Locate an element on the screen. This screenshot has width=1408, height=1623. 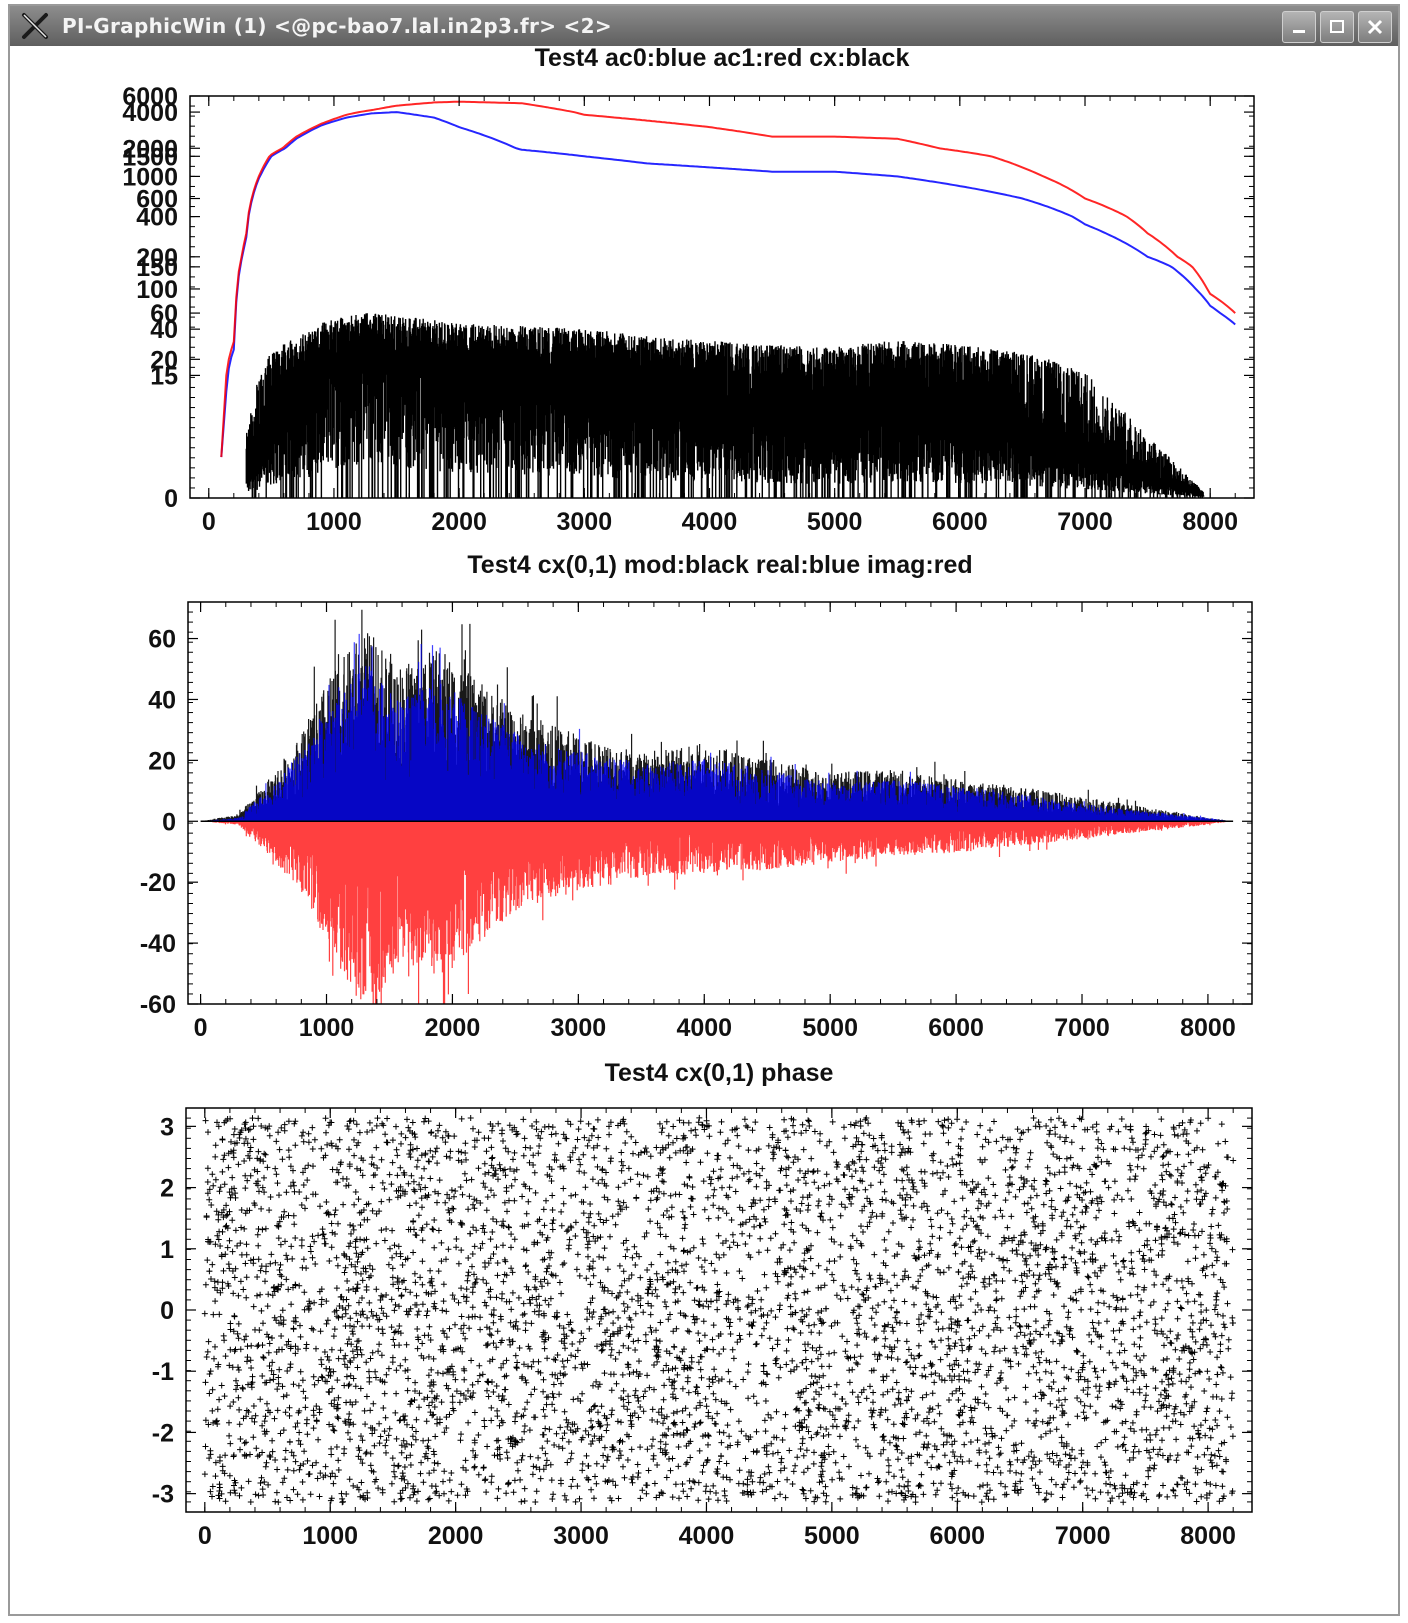
y-tick-label: 600 is located at coordinates (157, 200).